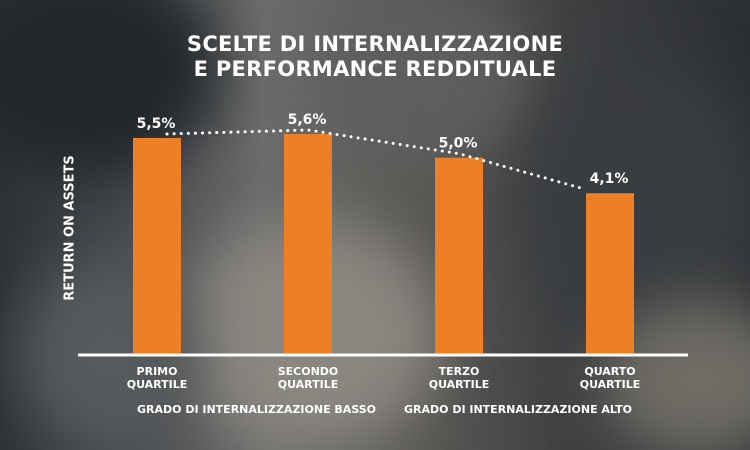 The height and width of the screenshot is (450, 750). Describe the element at coordinates (156, 124) in the screenshot. I see `value-label-1: 5,5%` at that location.